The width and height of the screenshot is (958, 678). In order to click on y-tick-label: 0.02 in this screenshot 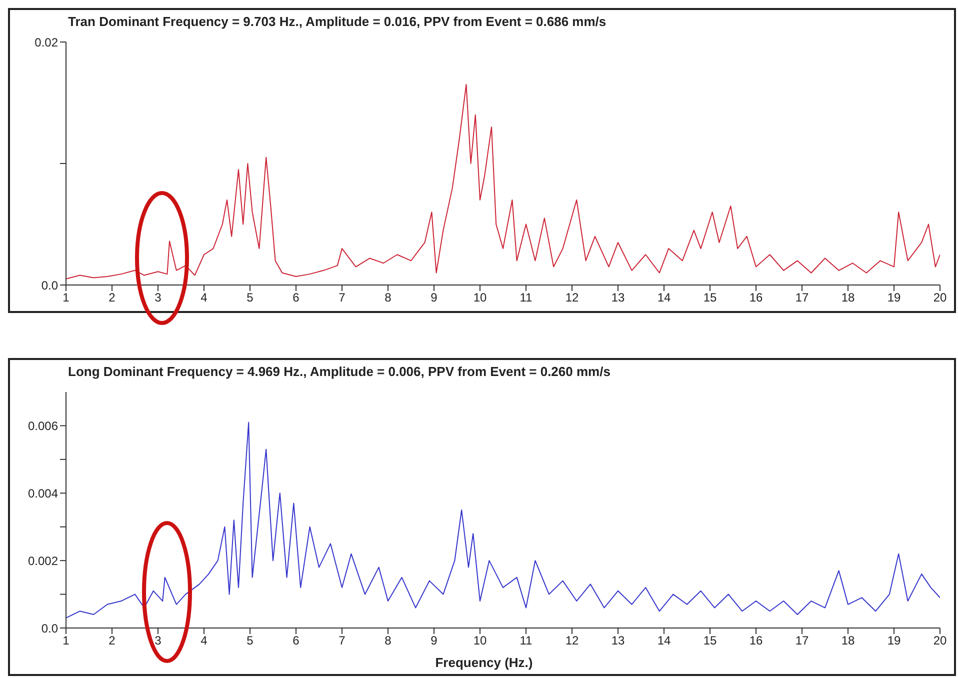, I will do `click(46, 42)`.